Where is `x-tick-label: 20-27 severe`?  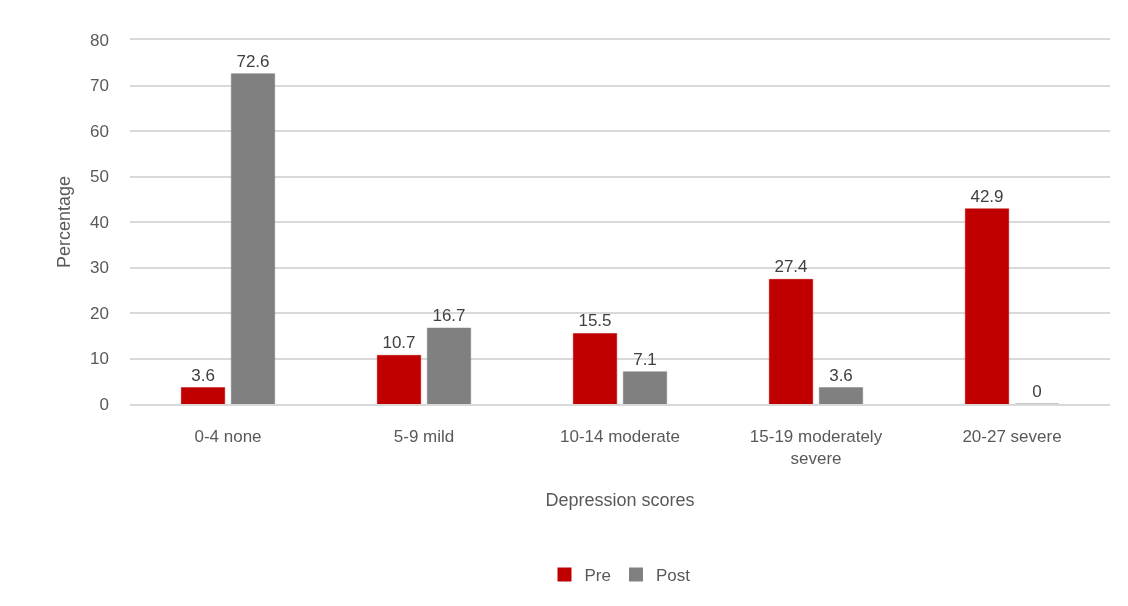
x-tick-label: 20-27 severe is located at coordinates (1012, 437).